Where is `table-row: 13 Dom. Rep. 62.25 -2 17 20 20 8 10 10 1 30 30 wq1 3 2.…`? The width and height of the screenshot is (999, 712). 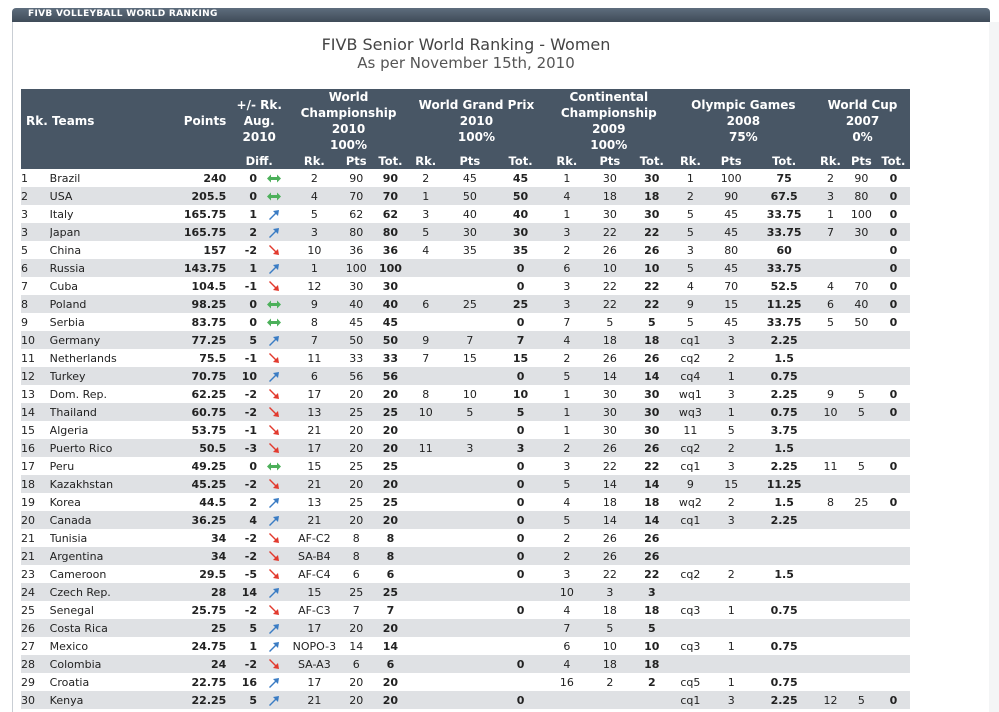 table-row: 13 Dom. Rep. 62.25 -2 17 20 20 8 10 10 1 30 30 wq1 3 2.… is located at coordinates (465, 394).